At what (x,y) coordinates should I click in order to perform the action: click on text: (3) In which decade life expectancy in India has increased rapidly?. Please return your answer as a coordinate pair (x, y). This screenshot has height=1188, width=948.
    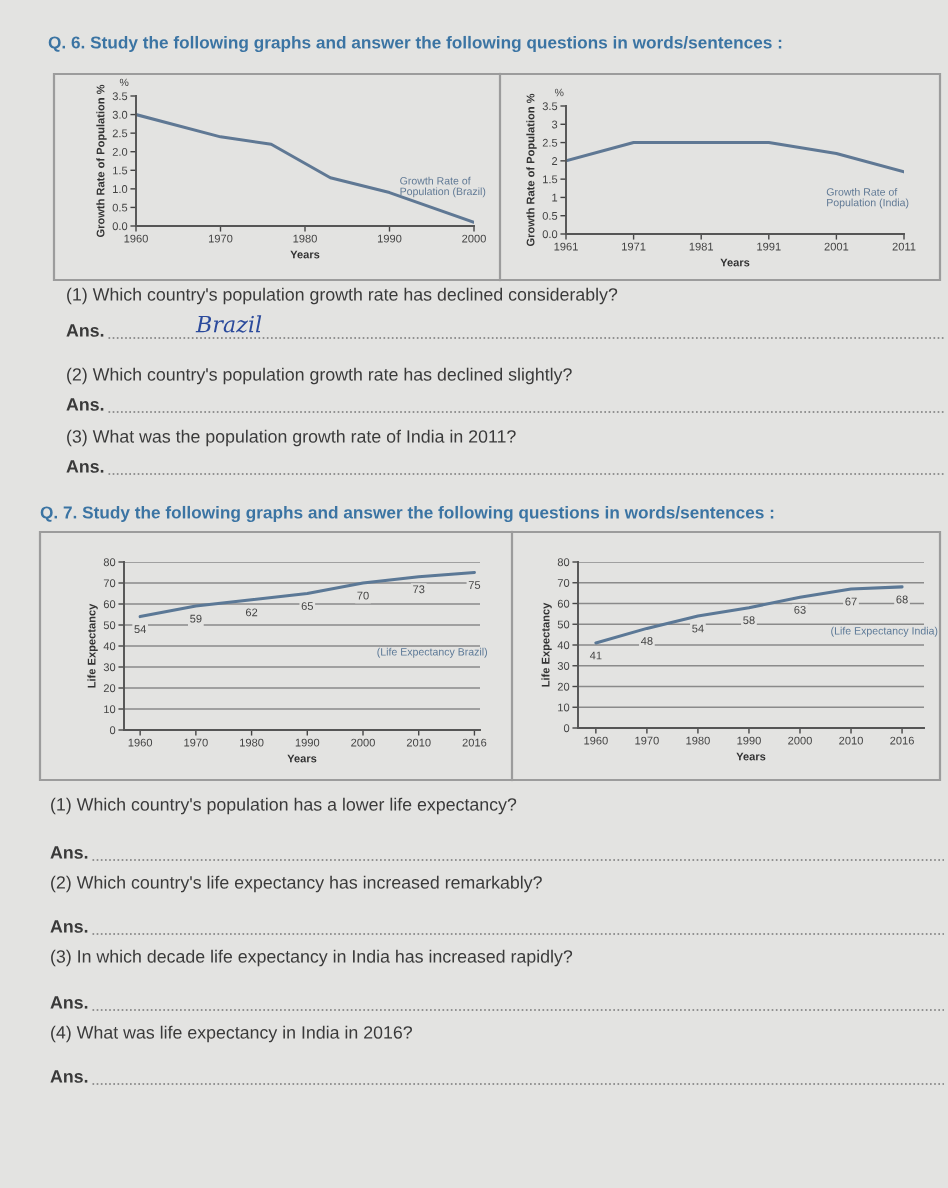
    Looking at the image, I should click on (312, 958).